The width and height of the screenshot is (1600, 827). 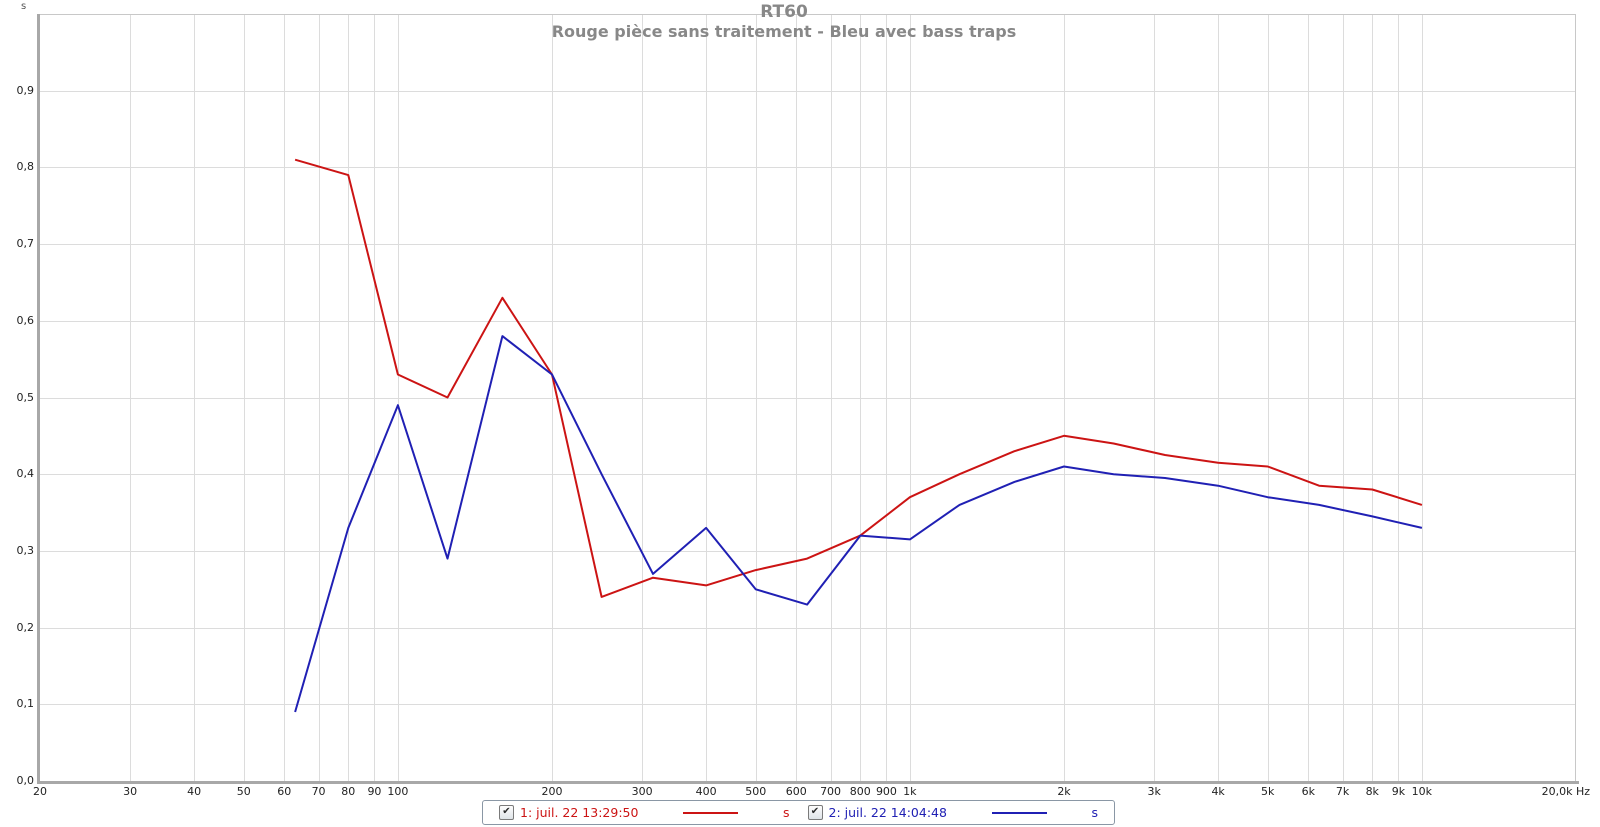 What do you see at coordinates (25, 167) in the screenshot?
I see `y-tick-label: 0,8` at bounding box center [25, 167].